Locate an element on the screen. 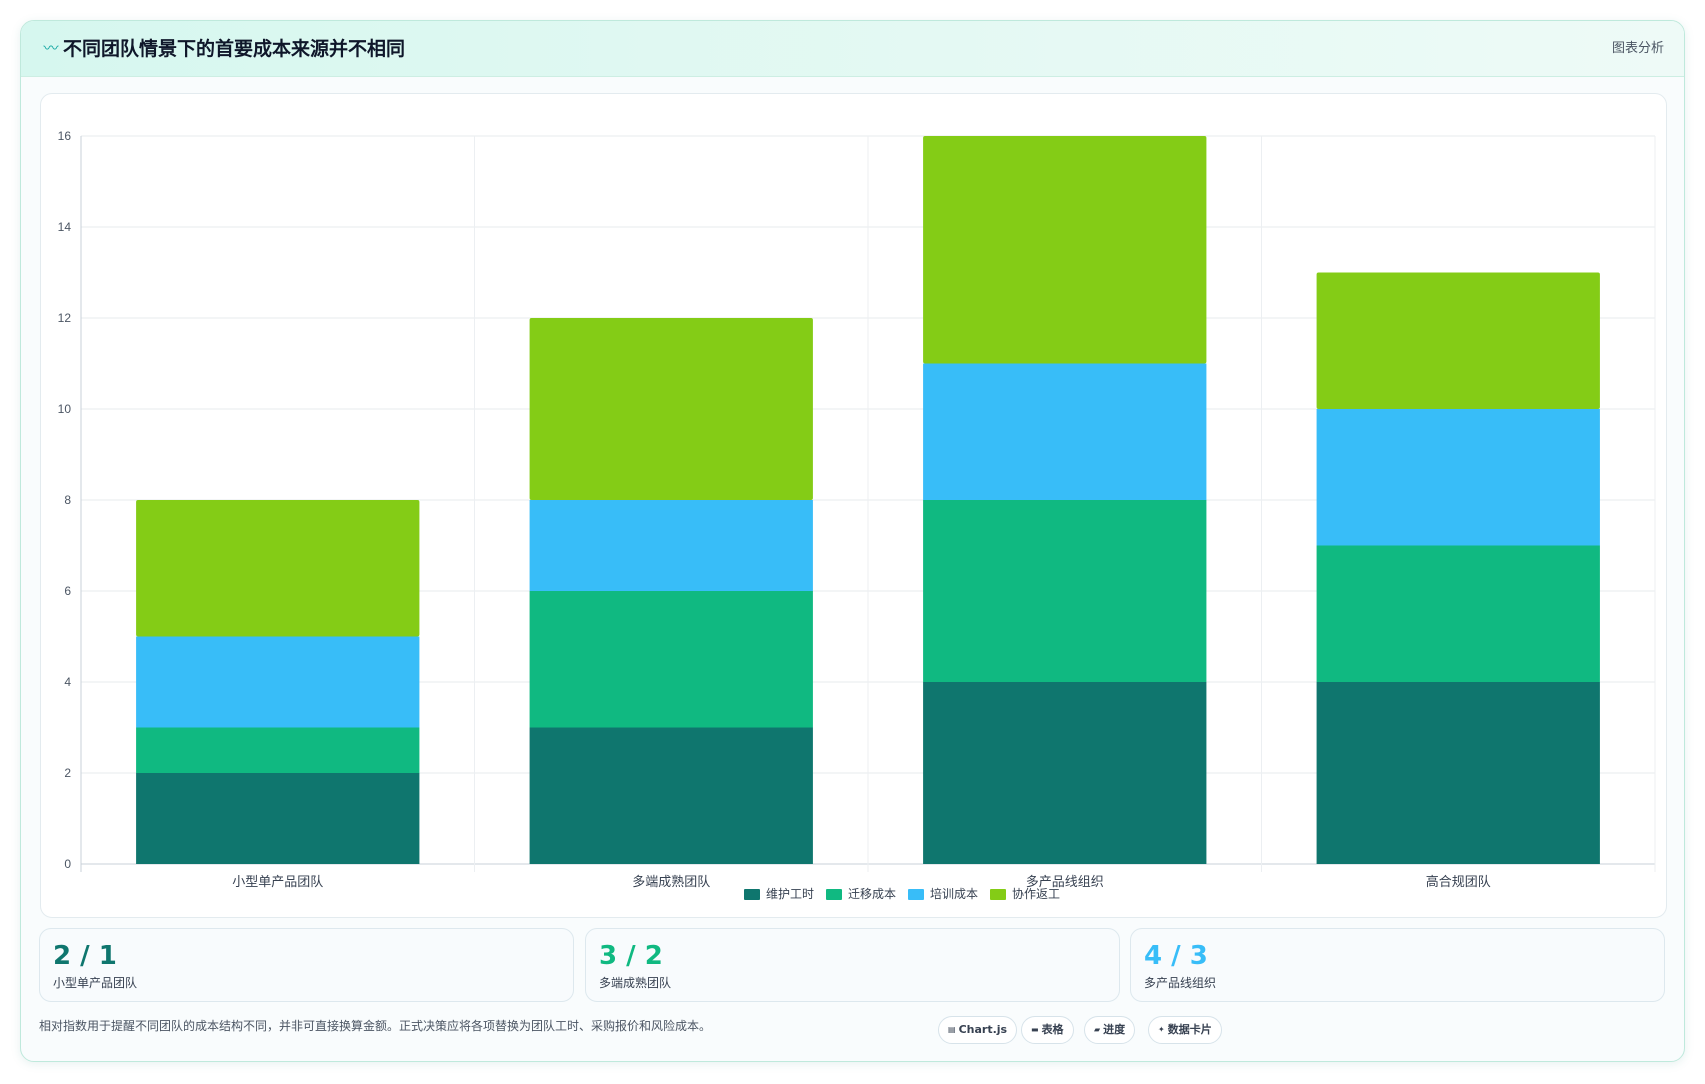  table-icon: ▬ is located at coordinates (1035, 1029).